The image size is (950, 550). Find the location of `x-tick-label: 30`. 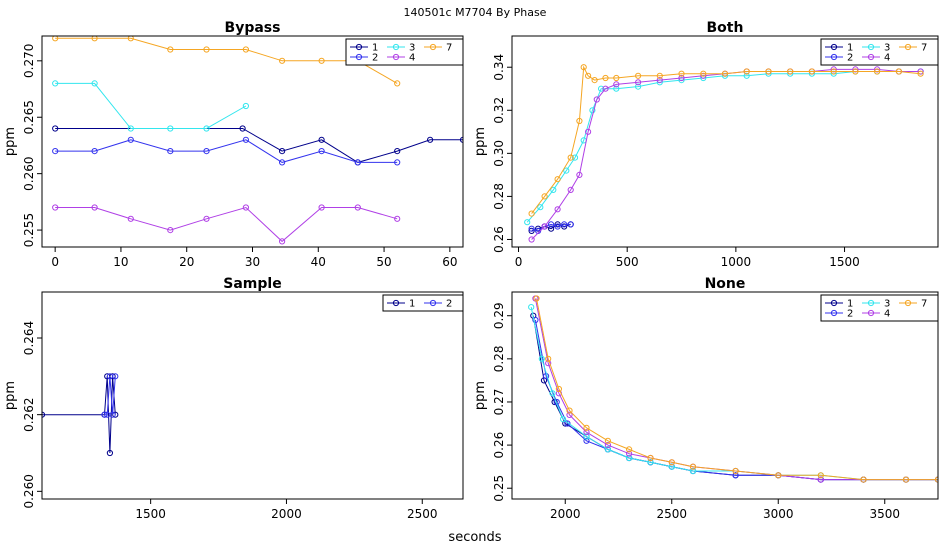

x-tick-label: 30 is located at coordinates (252, 262).